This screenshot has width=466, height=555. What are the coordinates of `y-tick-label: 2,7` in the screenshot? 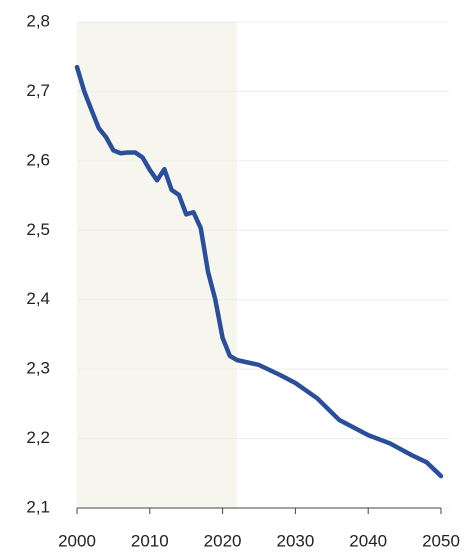 It's located at (38, 90).